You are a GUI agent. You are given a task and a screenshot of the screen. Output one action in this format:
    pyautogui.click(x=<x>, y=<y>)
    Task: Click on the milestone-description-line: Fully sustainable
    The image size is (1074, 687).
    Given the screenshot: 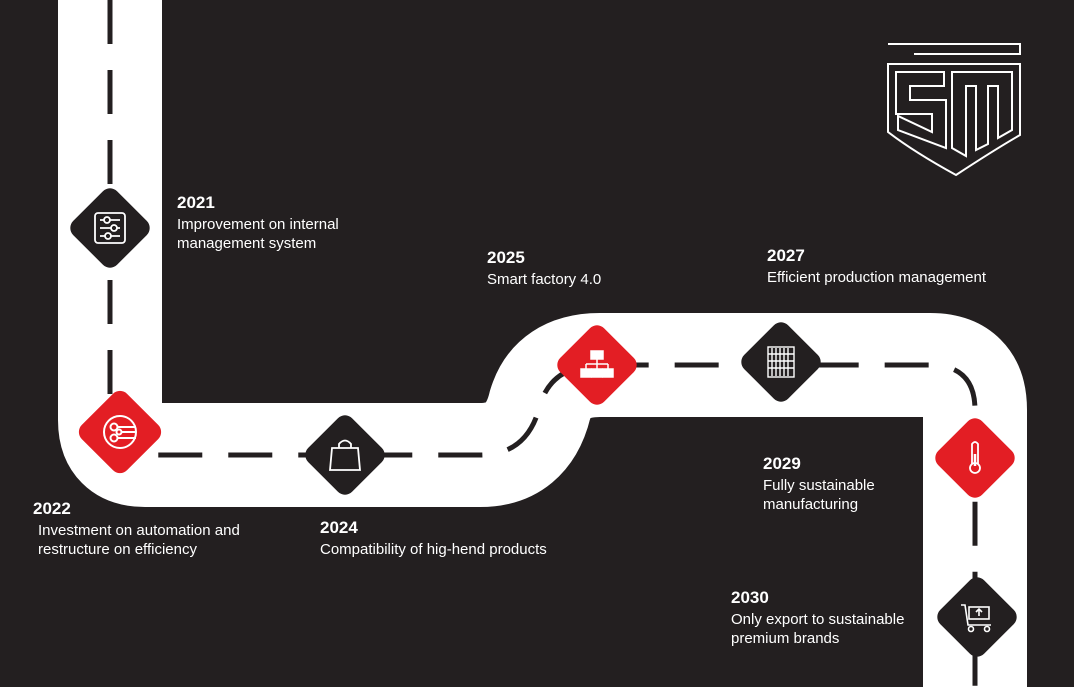 What is the action you would take?
    pyautogui.click(x=819, y=486)
    